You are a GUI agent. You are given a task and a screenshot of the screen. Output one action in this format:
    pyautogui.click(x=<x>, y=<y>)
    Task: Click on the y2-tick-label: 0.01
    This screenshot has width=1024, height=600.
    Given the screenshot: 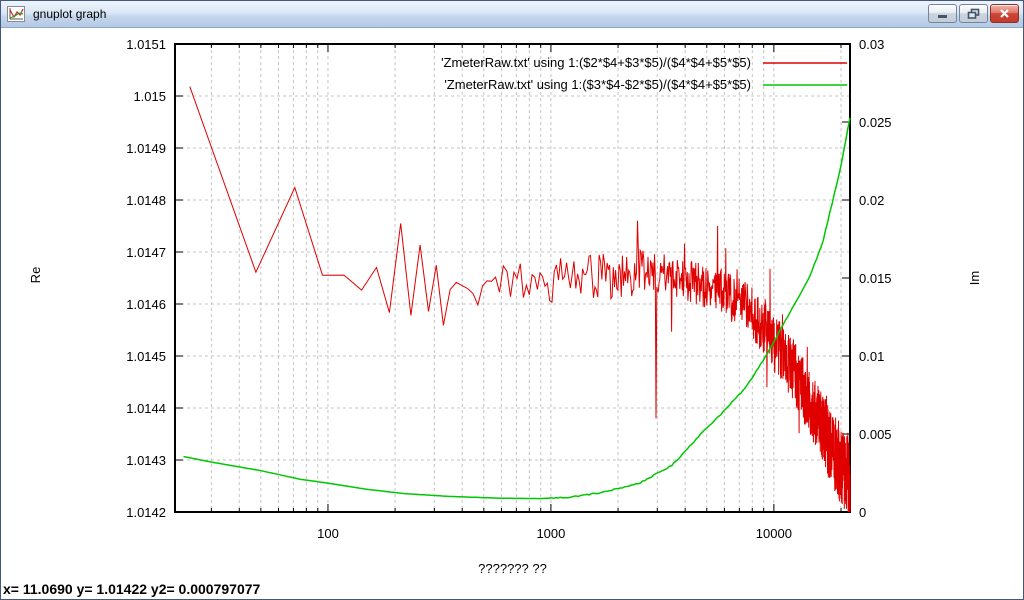 What is the action you would take?
    pyautogui.click(x=871, y=356)
    